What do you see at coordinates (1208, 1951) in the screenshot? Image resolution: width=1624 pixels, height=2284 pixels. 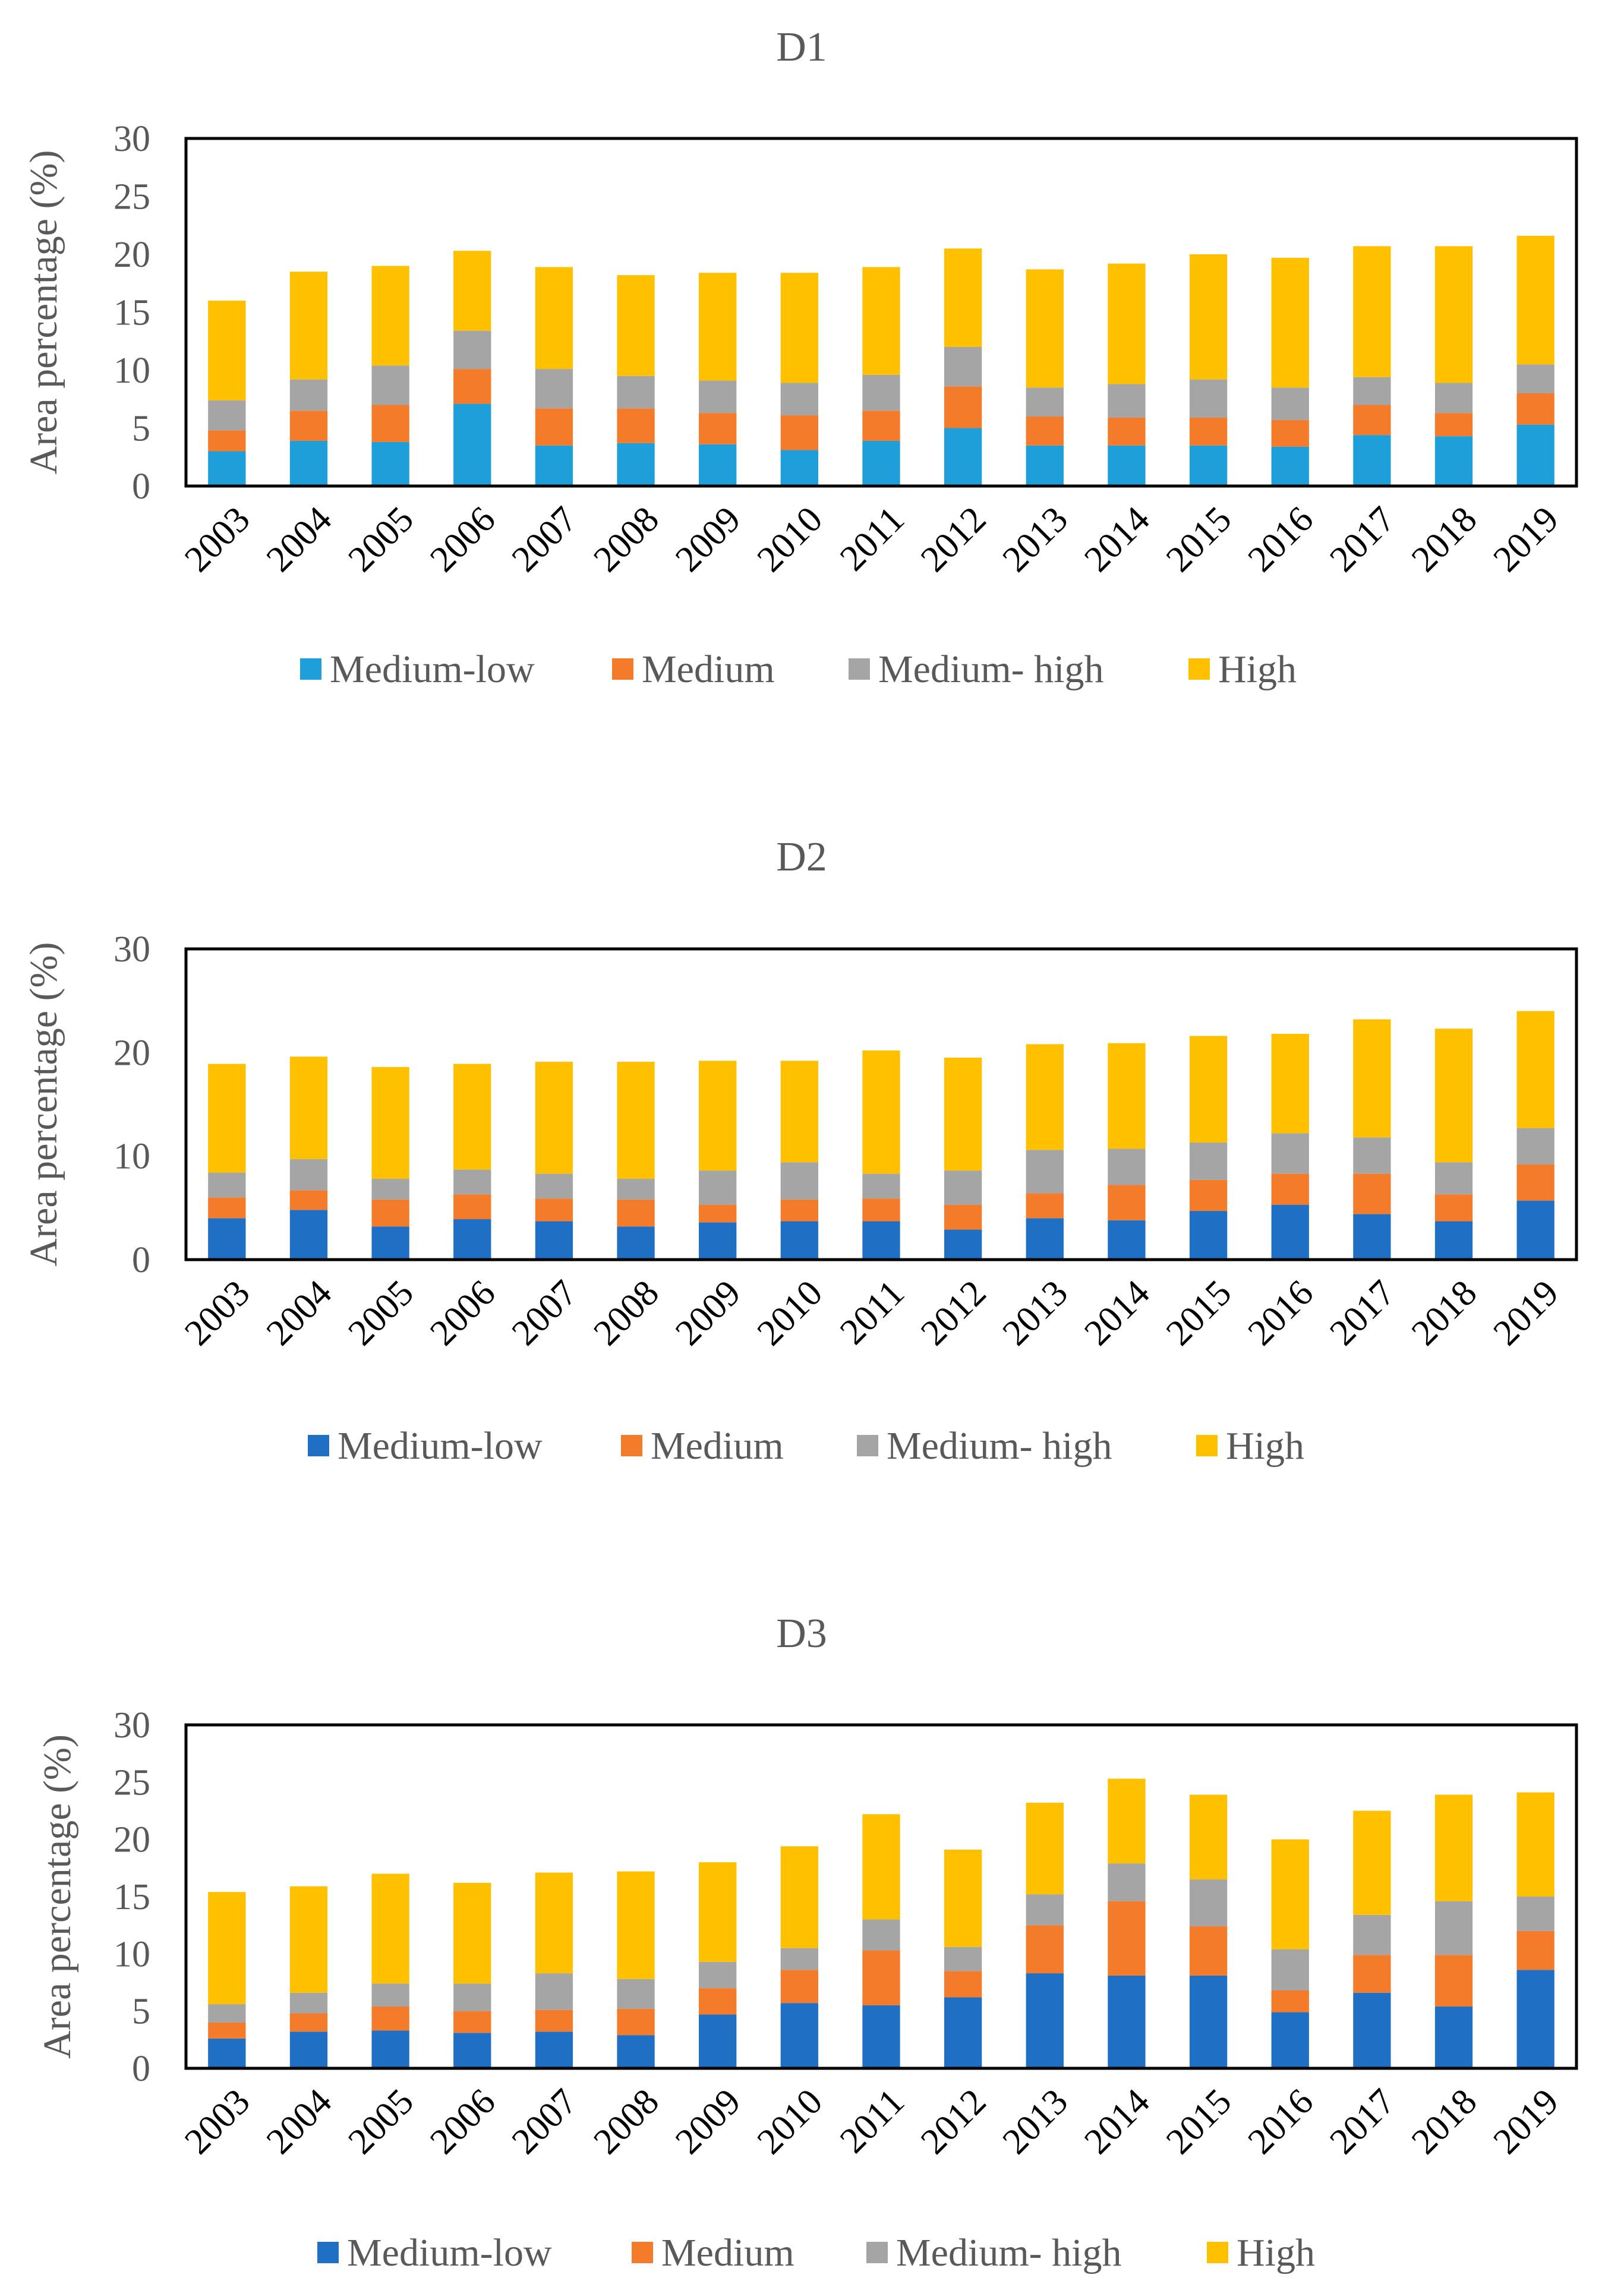 I see `bar-medium-2015` at bounding box center [1208, 1951].